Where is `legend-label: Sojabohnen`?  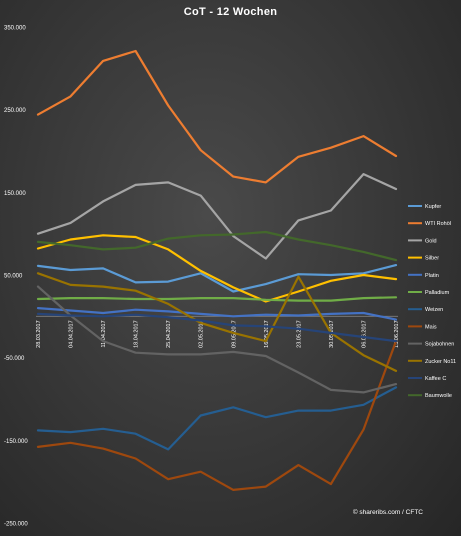 legend-label: Sojabohnen is located at coordinates (439, 345).